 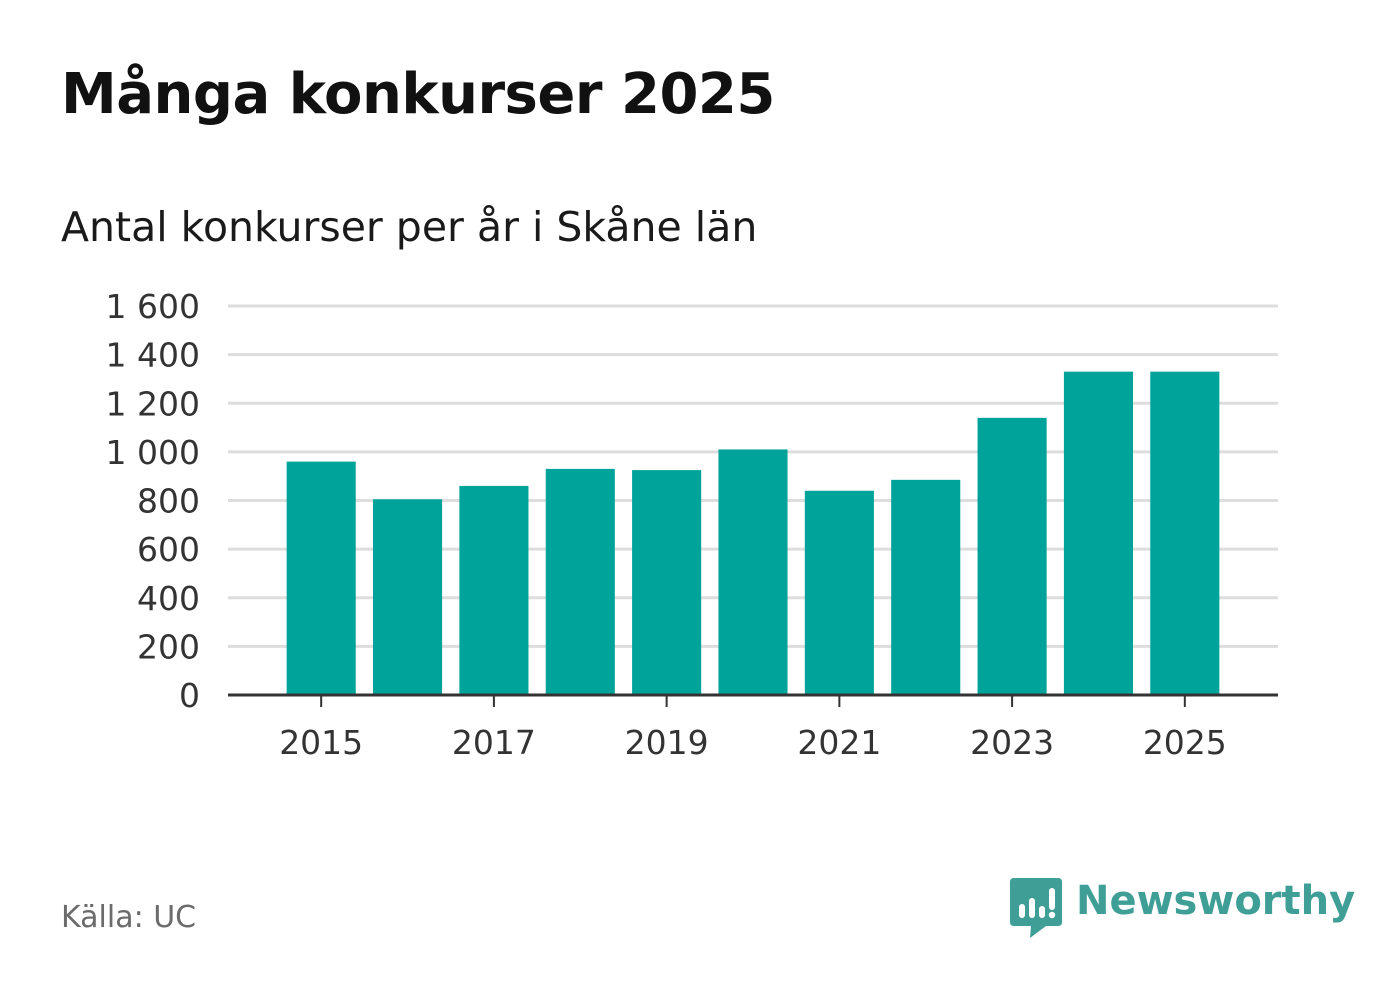 What do you see at coordinates (321, 742) in the screenshot?
I see `x-tick-label: 2015` at bounding box center [321, 742].